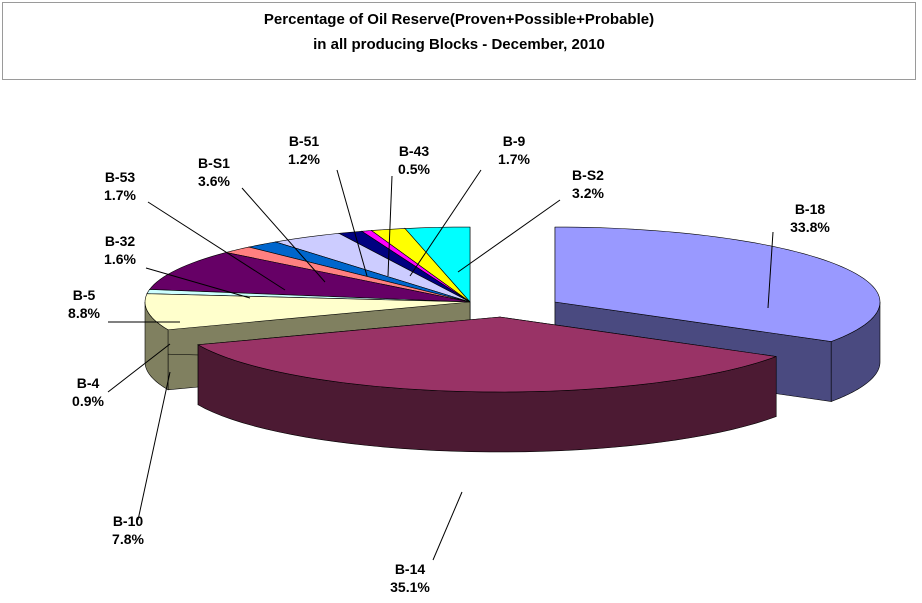 This screenshot has width=922, height=603. I want to click on slice-name-label: B-18, so click(810, 209).